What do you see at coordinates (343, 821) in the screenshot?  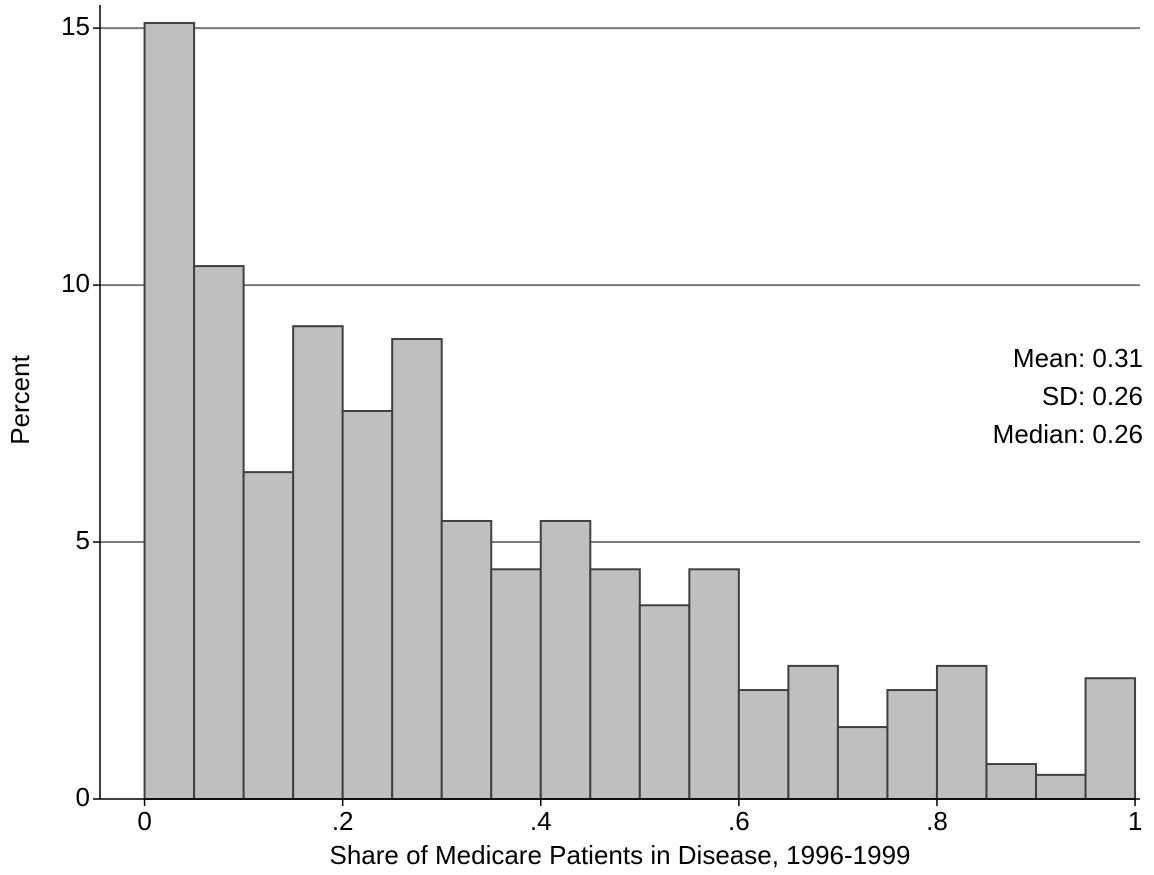 I see `x-tick-label: .2` at bounding box center [343, 821].